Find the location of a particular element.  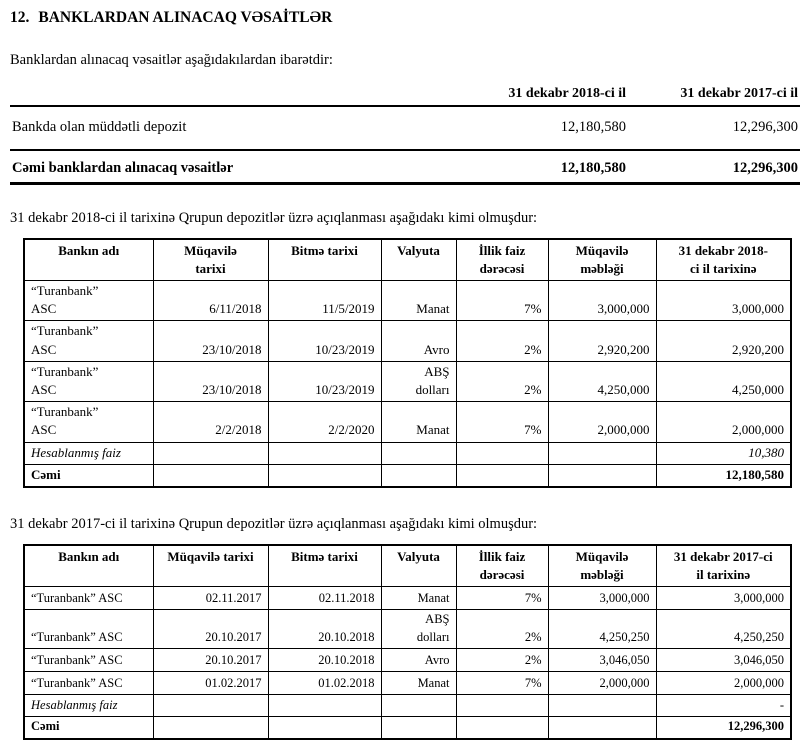

total-label: Cəmi is located at coordinates (88, 475).